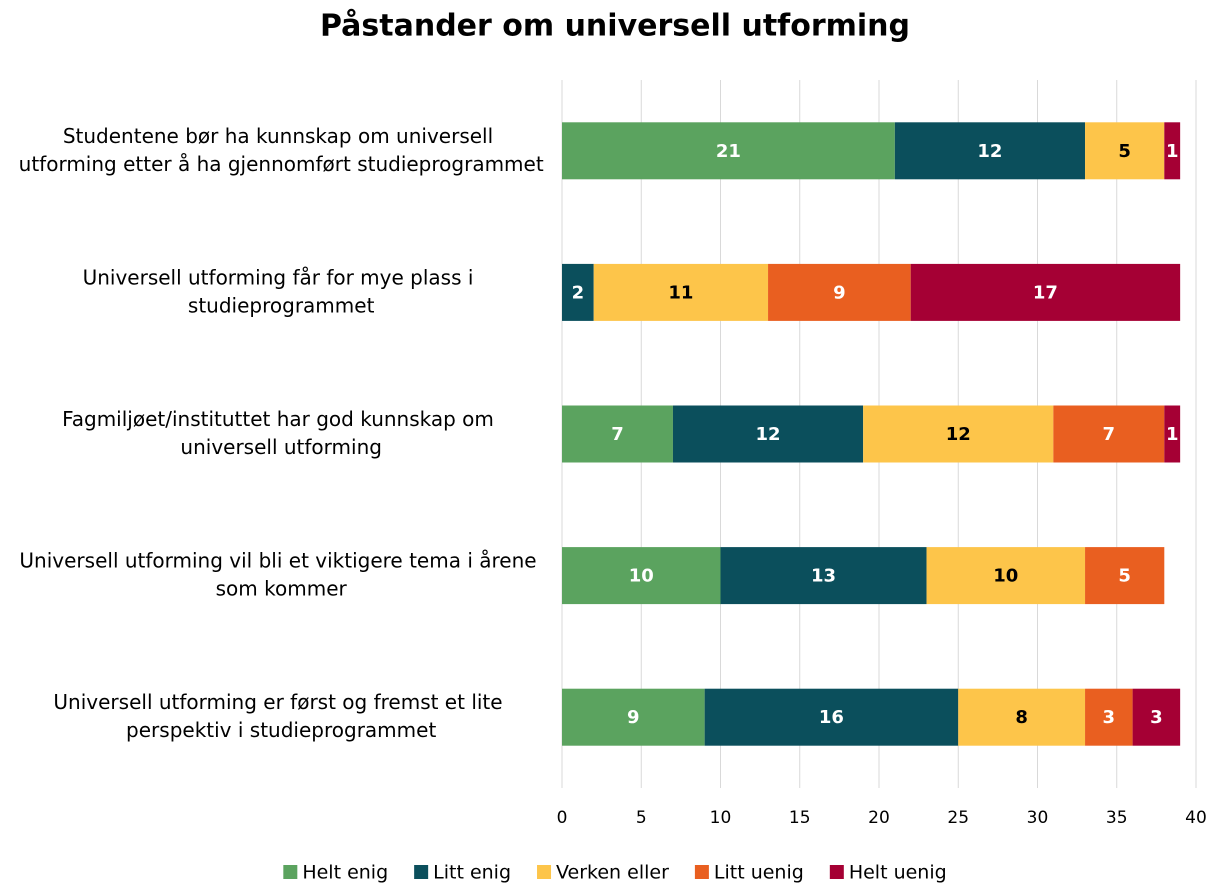 The height and width of the screenshot is (885, 1220). Describe the element at coordinates (562, 818) in the screenshot. I see `x-tick-label: 0` at that location.